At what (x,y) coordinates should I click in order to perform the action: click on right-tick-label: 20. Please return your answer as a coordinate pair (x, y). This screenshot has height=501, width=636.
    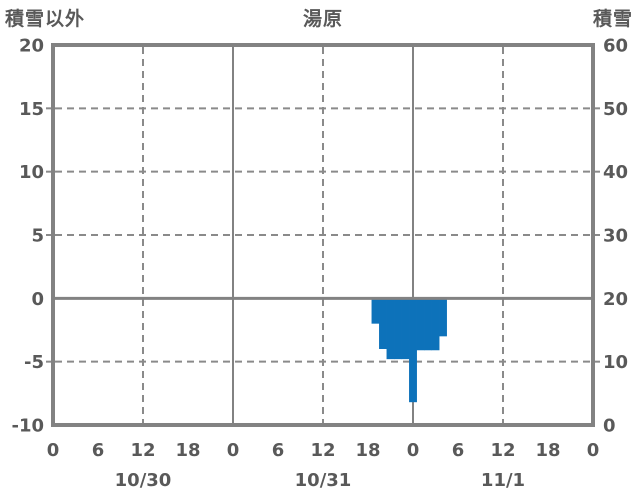
    Looking at the image, I should click on (615, 299).